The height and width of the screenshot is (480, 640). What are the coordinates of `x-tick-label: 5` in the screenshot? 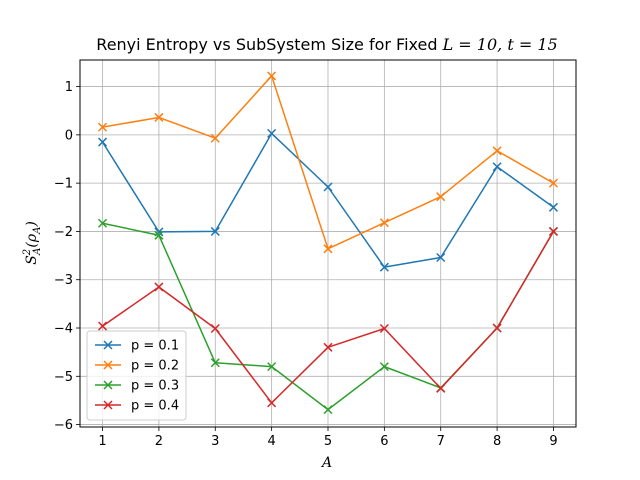 It's located at (328, 441).